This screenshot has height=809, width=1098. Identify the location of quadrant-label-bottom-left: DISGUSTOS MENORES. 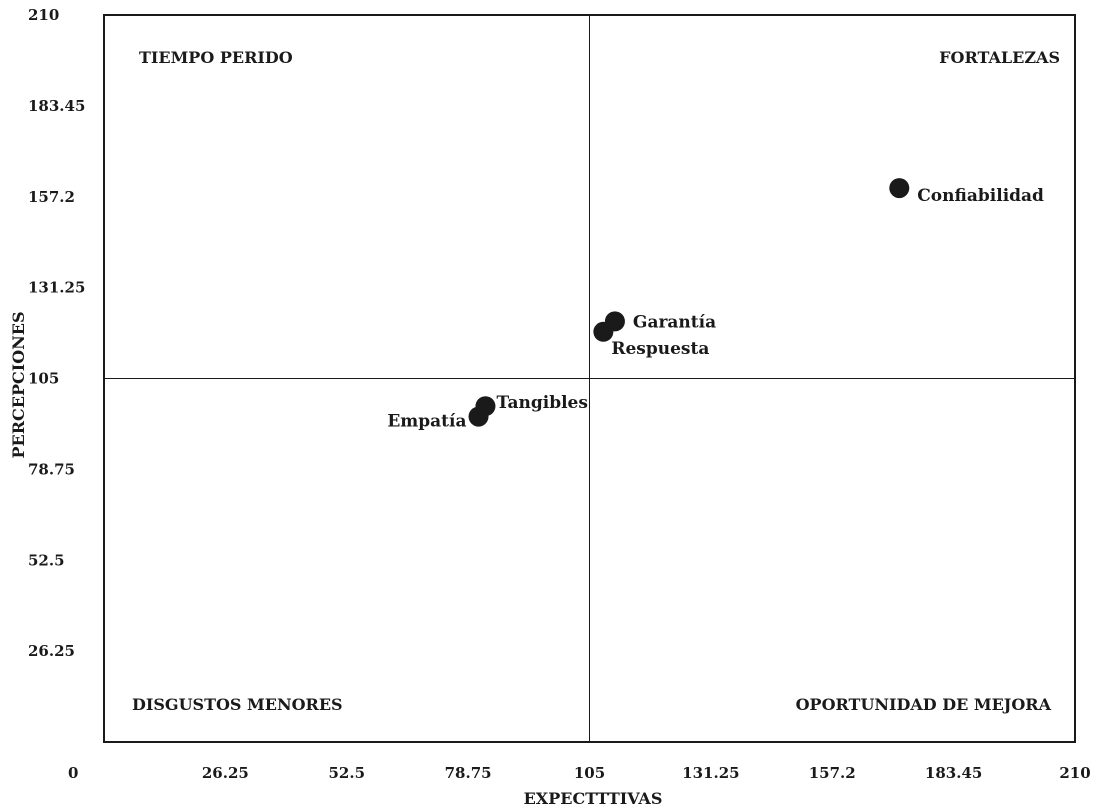
(237, 704).